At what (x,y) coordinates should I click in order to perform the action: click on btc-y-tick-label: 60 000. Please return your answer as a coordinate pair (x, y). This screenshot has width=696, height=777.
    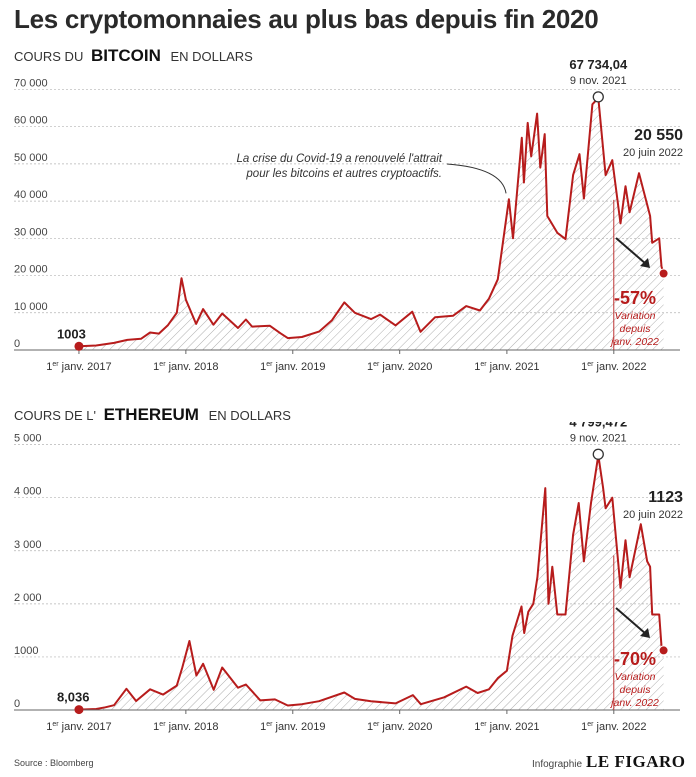
    Looking at the image, I should click on (31, 121).